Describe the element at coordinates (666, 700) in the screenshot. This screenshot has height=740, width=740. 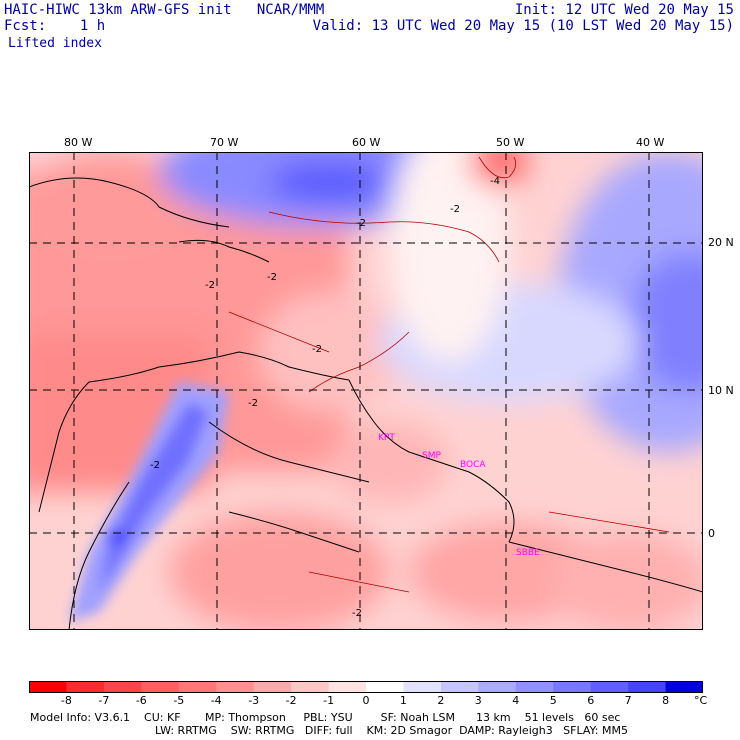
I see `colorbar-tick-label: 8` at that location.